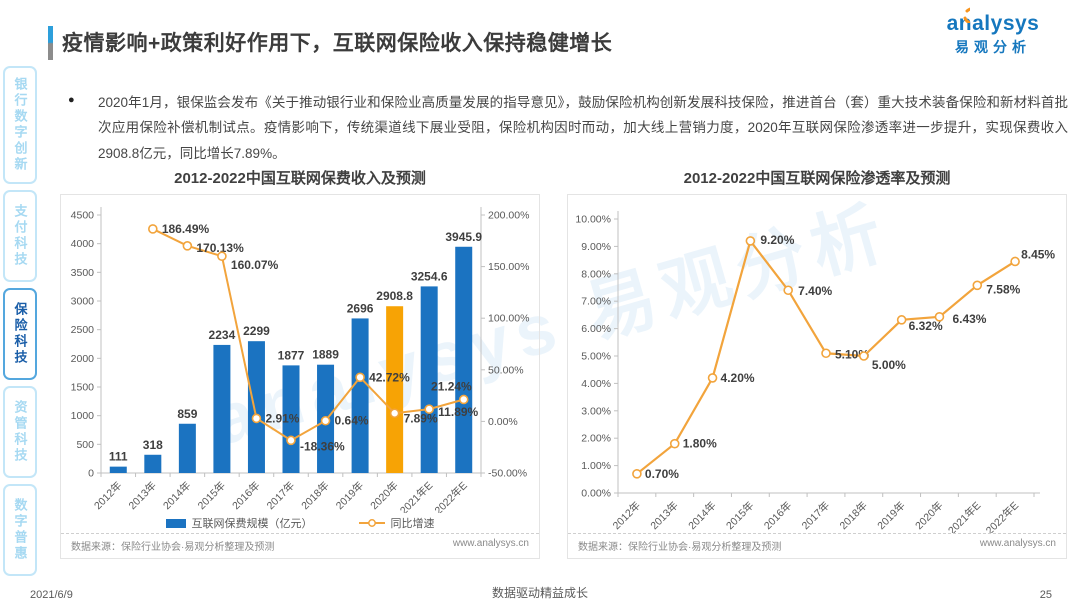 The width and height of the screenshot is (1080, 608). What do you see at coordinates (889, 365) in the screenshot?
I see `line-value-label: 5.00%` at bounding box center [889, 365].